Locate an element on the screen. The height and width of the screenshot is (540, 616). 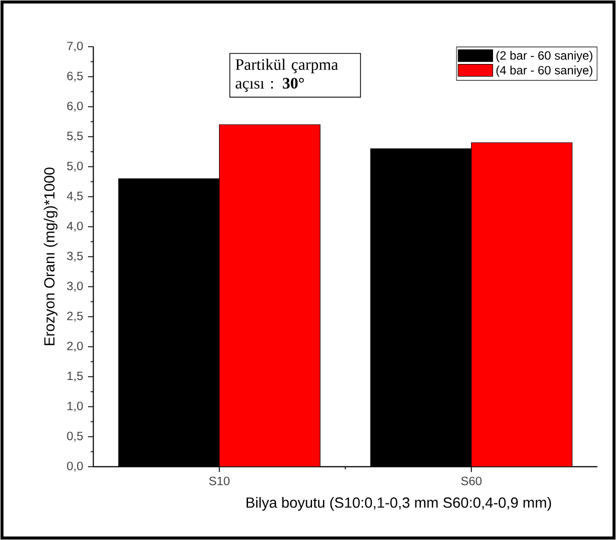
y-tick-label: 5,0 is located at coordinates (75, 167).